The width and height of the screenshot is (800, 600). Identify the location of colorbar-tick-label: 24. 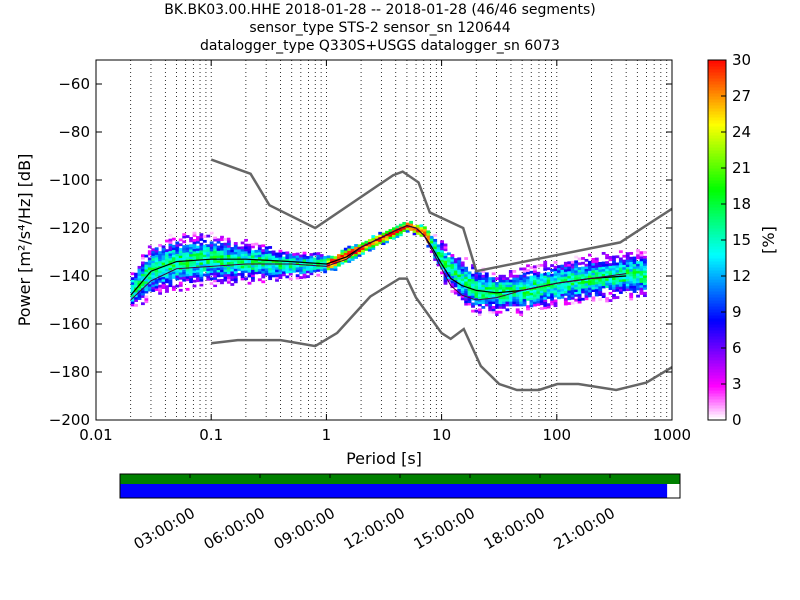
(741, 132).